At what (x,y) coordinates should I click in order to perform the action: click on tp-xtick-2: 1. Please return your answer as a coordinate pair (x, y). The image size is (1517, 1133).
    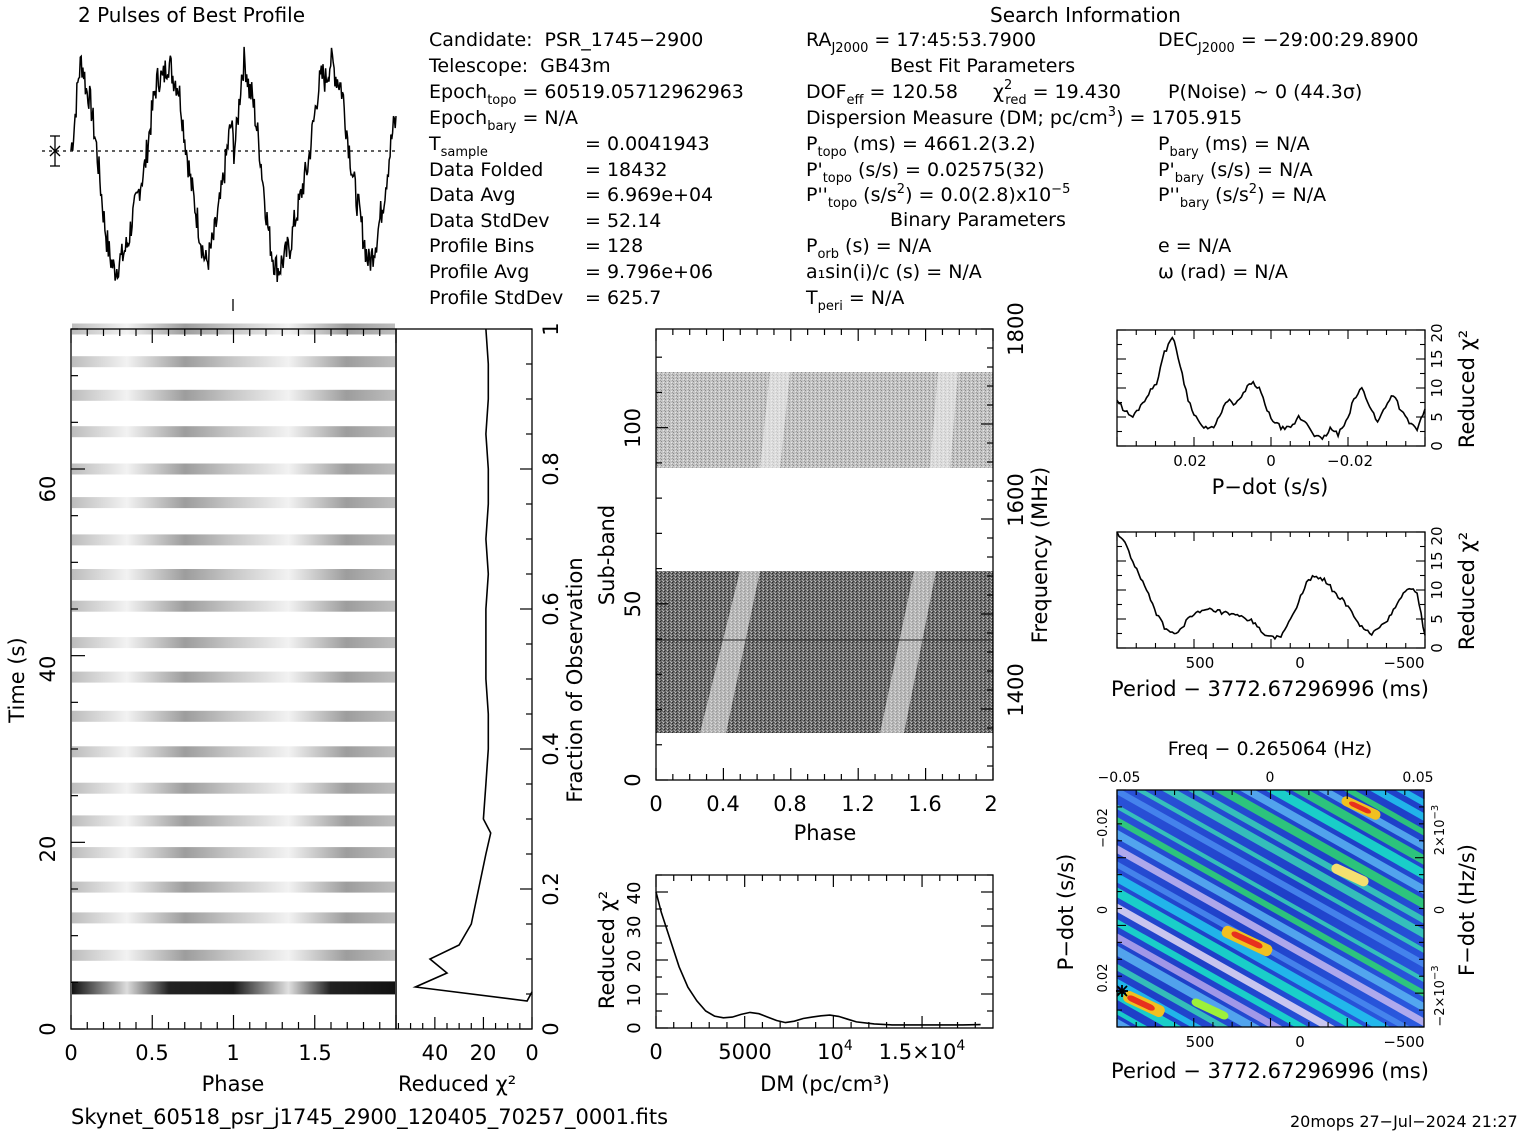
    Looking at the image, I should click on (232, 1053).